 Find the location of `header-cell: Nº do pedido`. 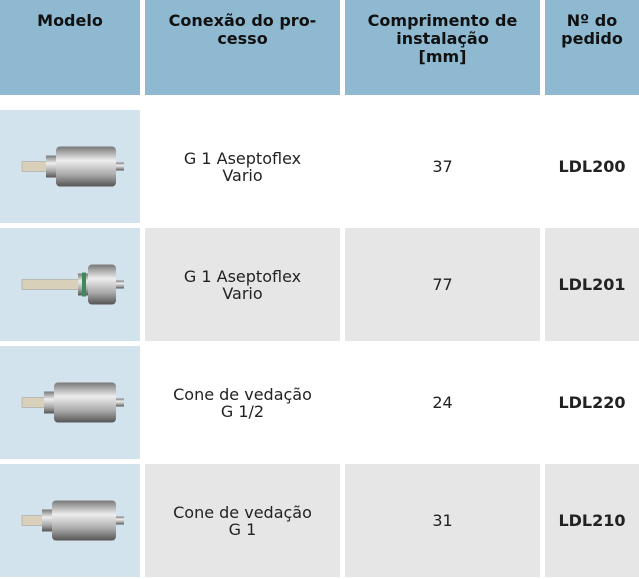

header-cell: Nº do pedido is located at coordinates (592, 47).